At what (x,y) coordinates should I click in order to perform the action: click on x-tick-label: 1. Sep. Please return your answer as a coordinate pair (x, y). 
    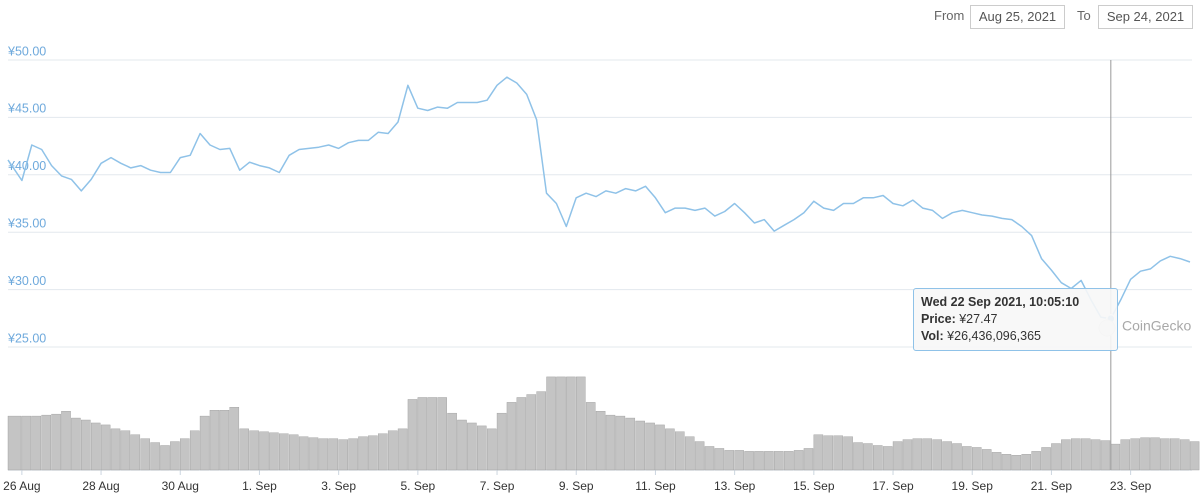
    Looking at the image, I should click on (259, 486).